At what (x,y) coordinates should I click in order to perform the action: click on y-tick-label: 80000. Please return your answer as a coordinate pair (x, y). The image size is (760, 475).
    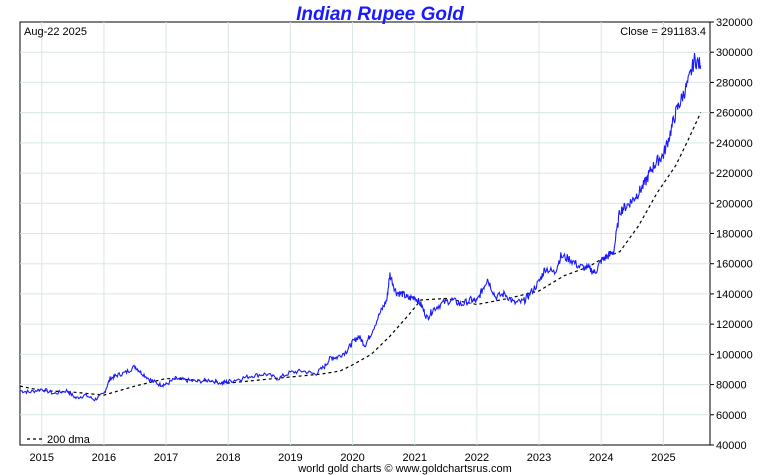
    Looking at the image, I should click on (731, 386).